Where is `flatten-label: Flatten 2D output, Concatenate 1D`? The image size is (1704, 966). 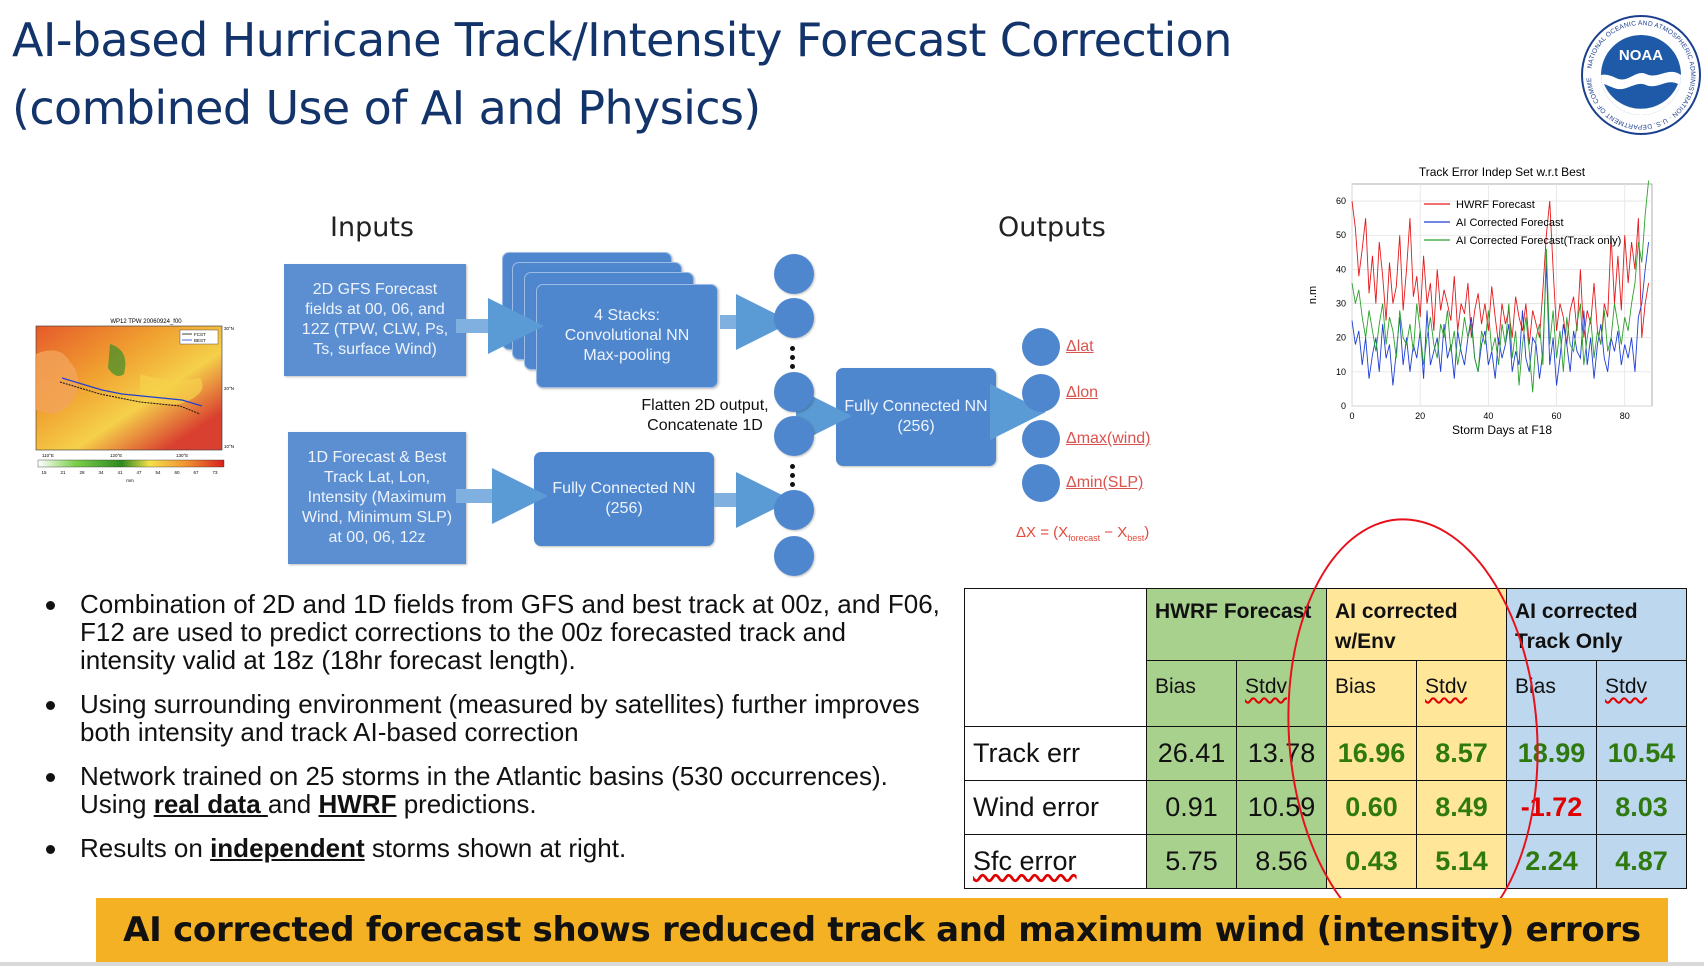 flatten-label: Flatten 2D output, Concatenate 1D is located at coordinates (705, 416).